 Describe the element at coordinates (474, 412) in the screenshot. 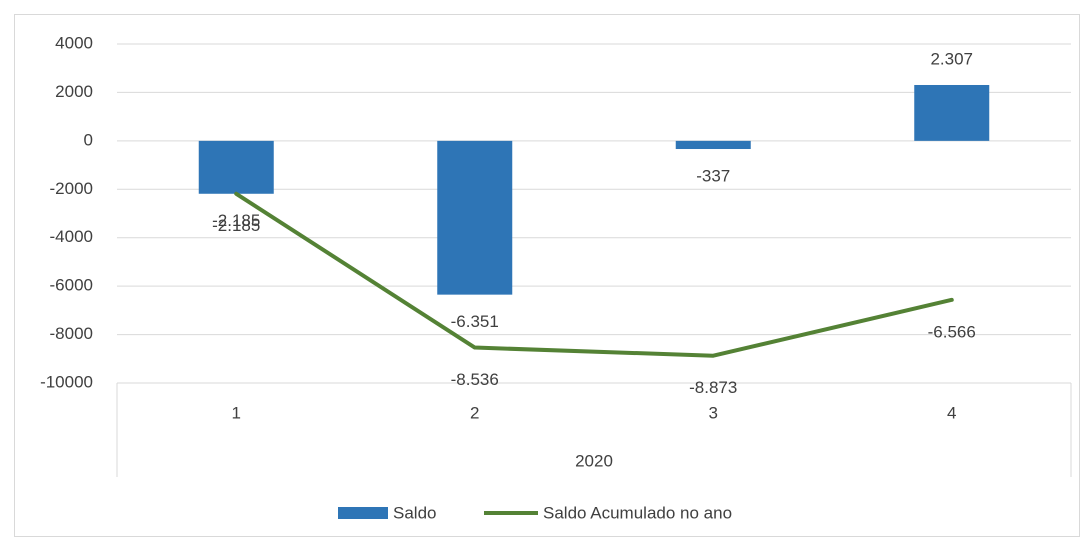

I see `x-tick-label: 2` at that location.